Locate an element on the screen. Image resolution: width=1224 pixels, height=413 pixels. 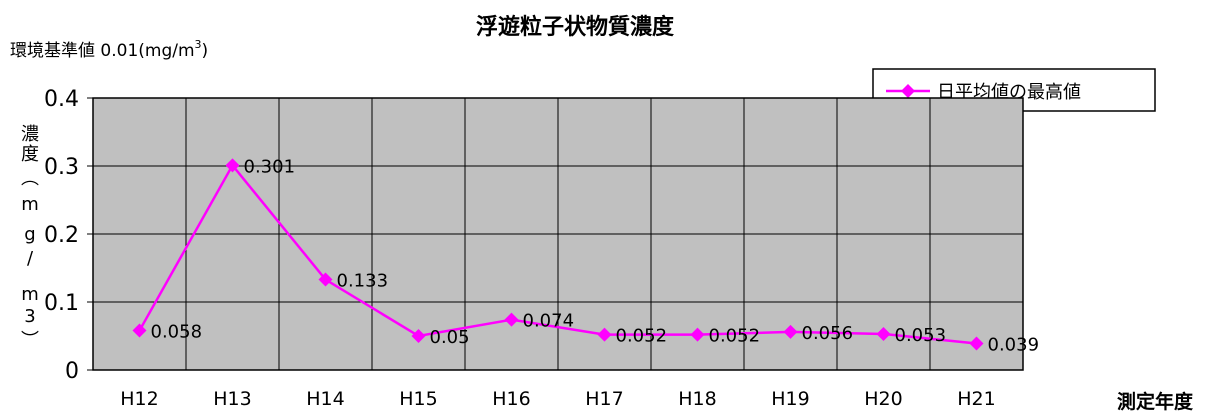
x-axis-label: 測定年度 is located at coordinates (1155, 401).